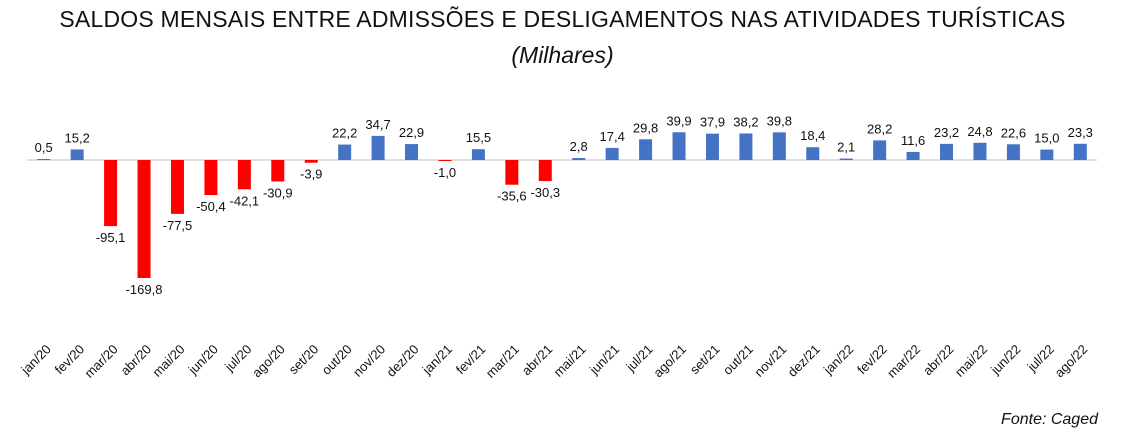  What do you see at coordinates (268, 361) in the screenshot?
I see `x-tick-label: ago/20` at bounding box center [268, 361].